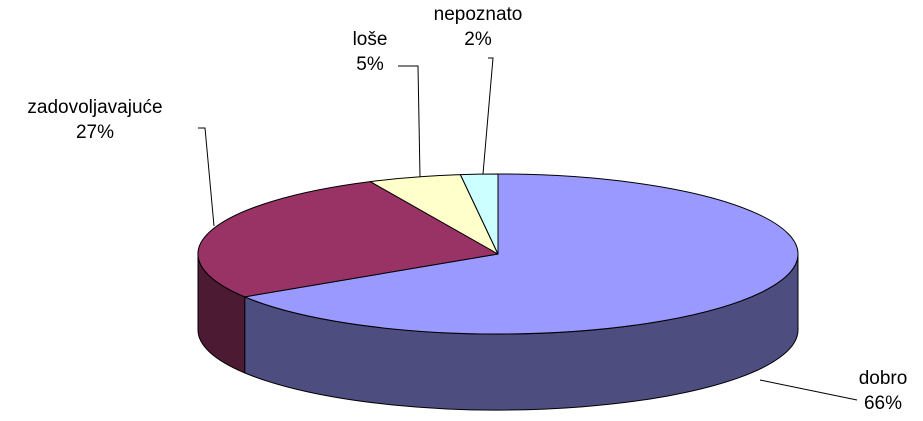 This screenshot has width=923, height=421. Describe the element at coordinates (478, 39) in the screenshot. I see `label-value: 2%` at that location.